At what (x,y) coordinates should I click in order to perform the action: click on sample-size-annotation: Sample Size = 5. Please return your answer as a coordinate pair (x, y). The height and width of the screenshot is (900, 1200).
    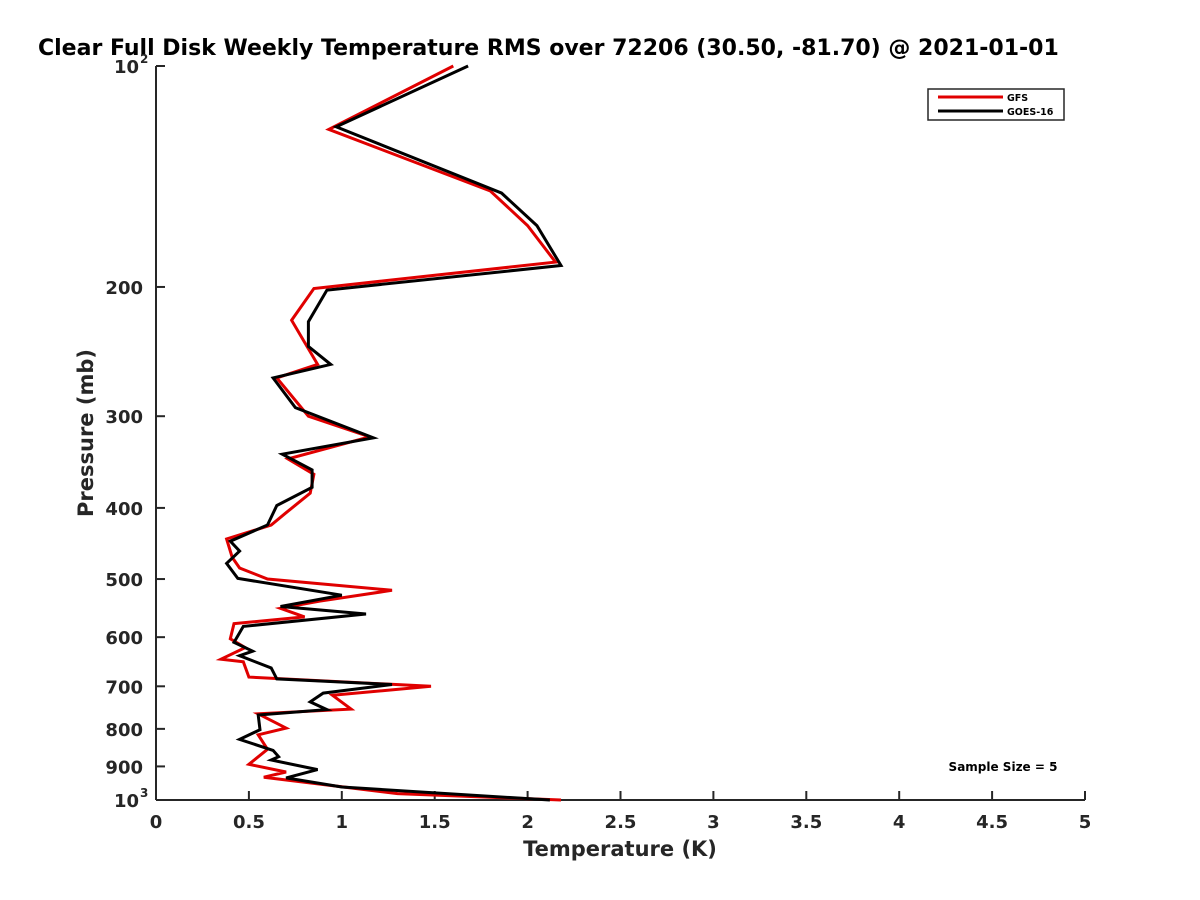
    Looking at the image, I should click on (1003, 767).